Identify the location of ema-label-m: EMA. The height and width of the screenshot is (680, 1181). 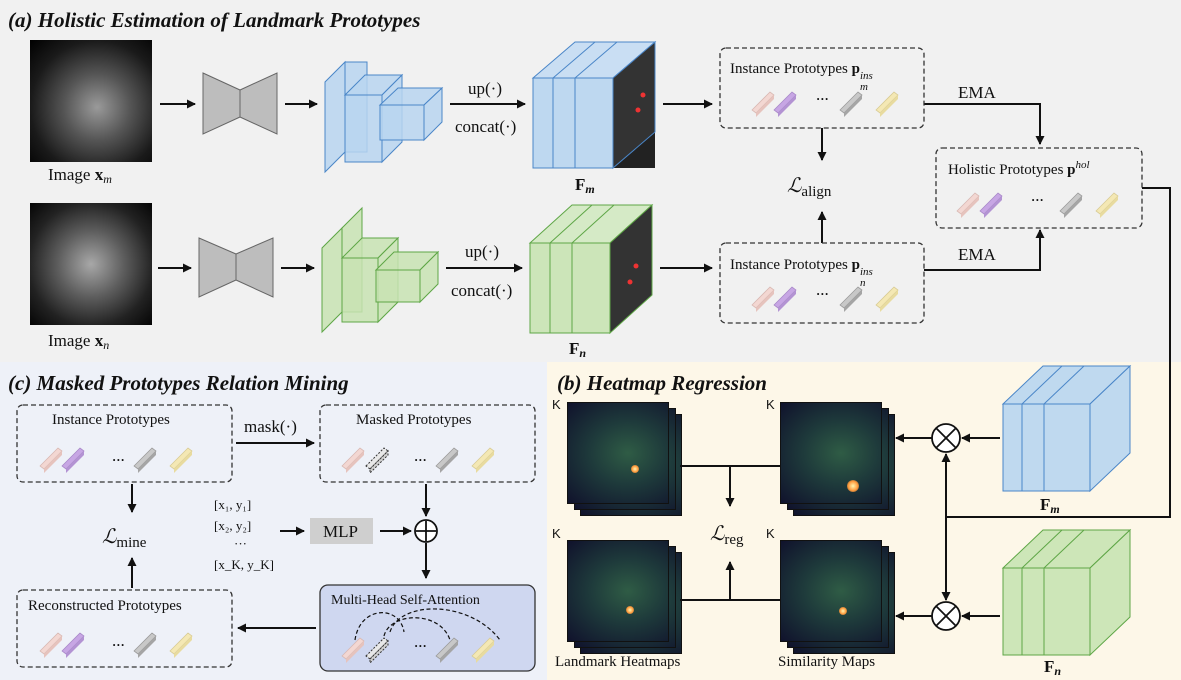
(977, 92).